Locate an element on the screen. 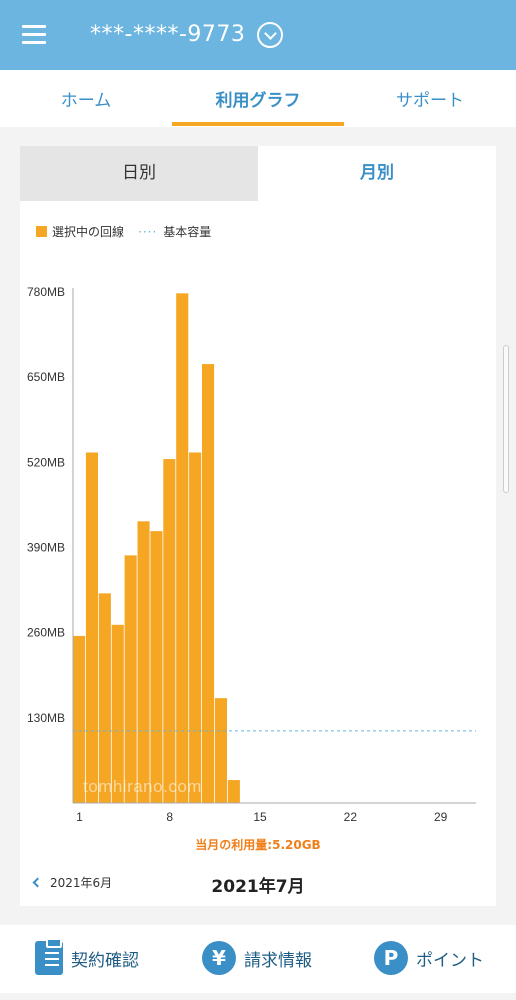 The image size is (516, 1000). y-tick-label: 520MB is located at coordinates (46, 462).